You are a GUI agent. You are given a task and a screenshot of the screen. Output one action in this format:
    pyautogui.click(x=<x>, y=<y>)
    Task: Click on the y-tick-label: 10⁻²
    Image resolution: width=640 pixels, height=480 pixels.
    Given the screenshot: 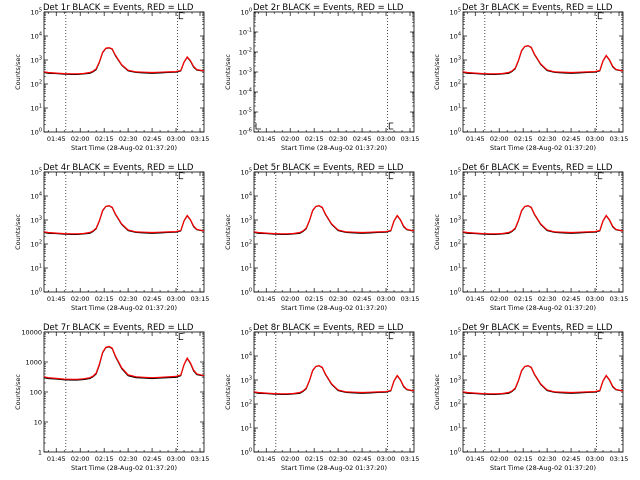 What is the action you would take?
    pyautogui.click(x=245, y=52)
    